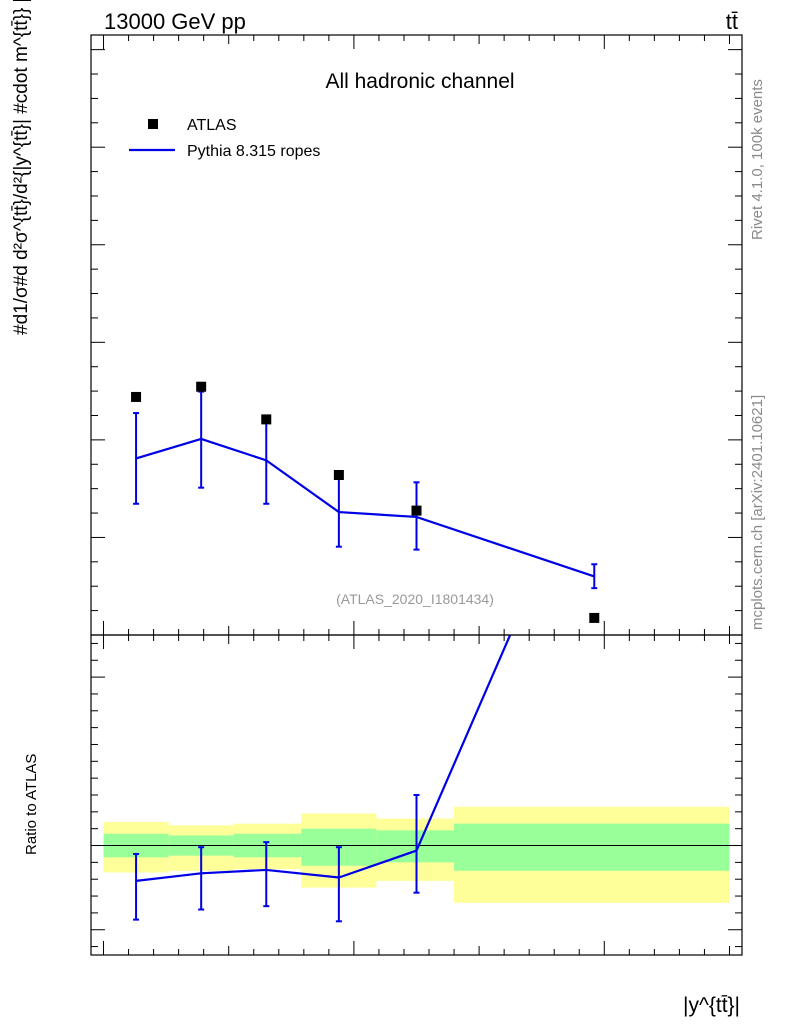 The height and width of the screenshot is (1024, 786). What do you see at coordinates (175, 21) in the screenshot?
I see `energy-label: 13000 GeV pp` at bounding box center [175, 21].